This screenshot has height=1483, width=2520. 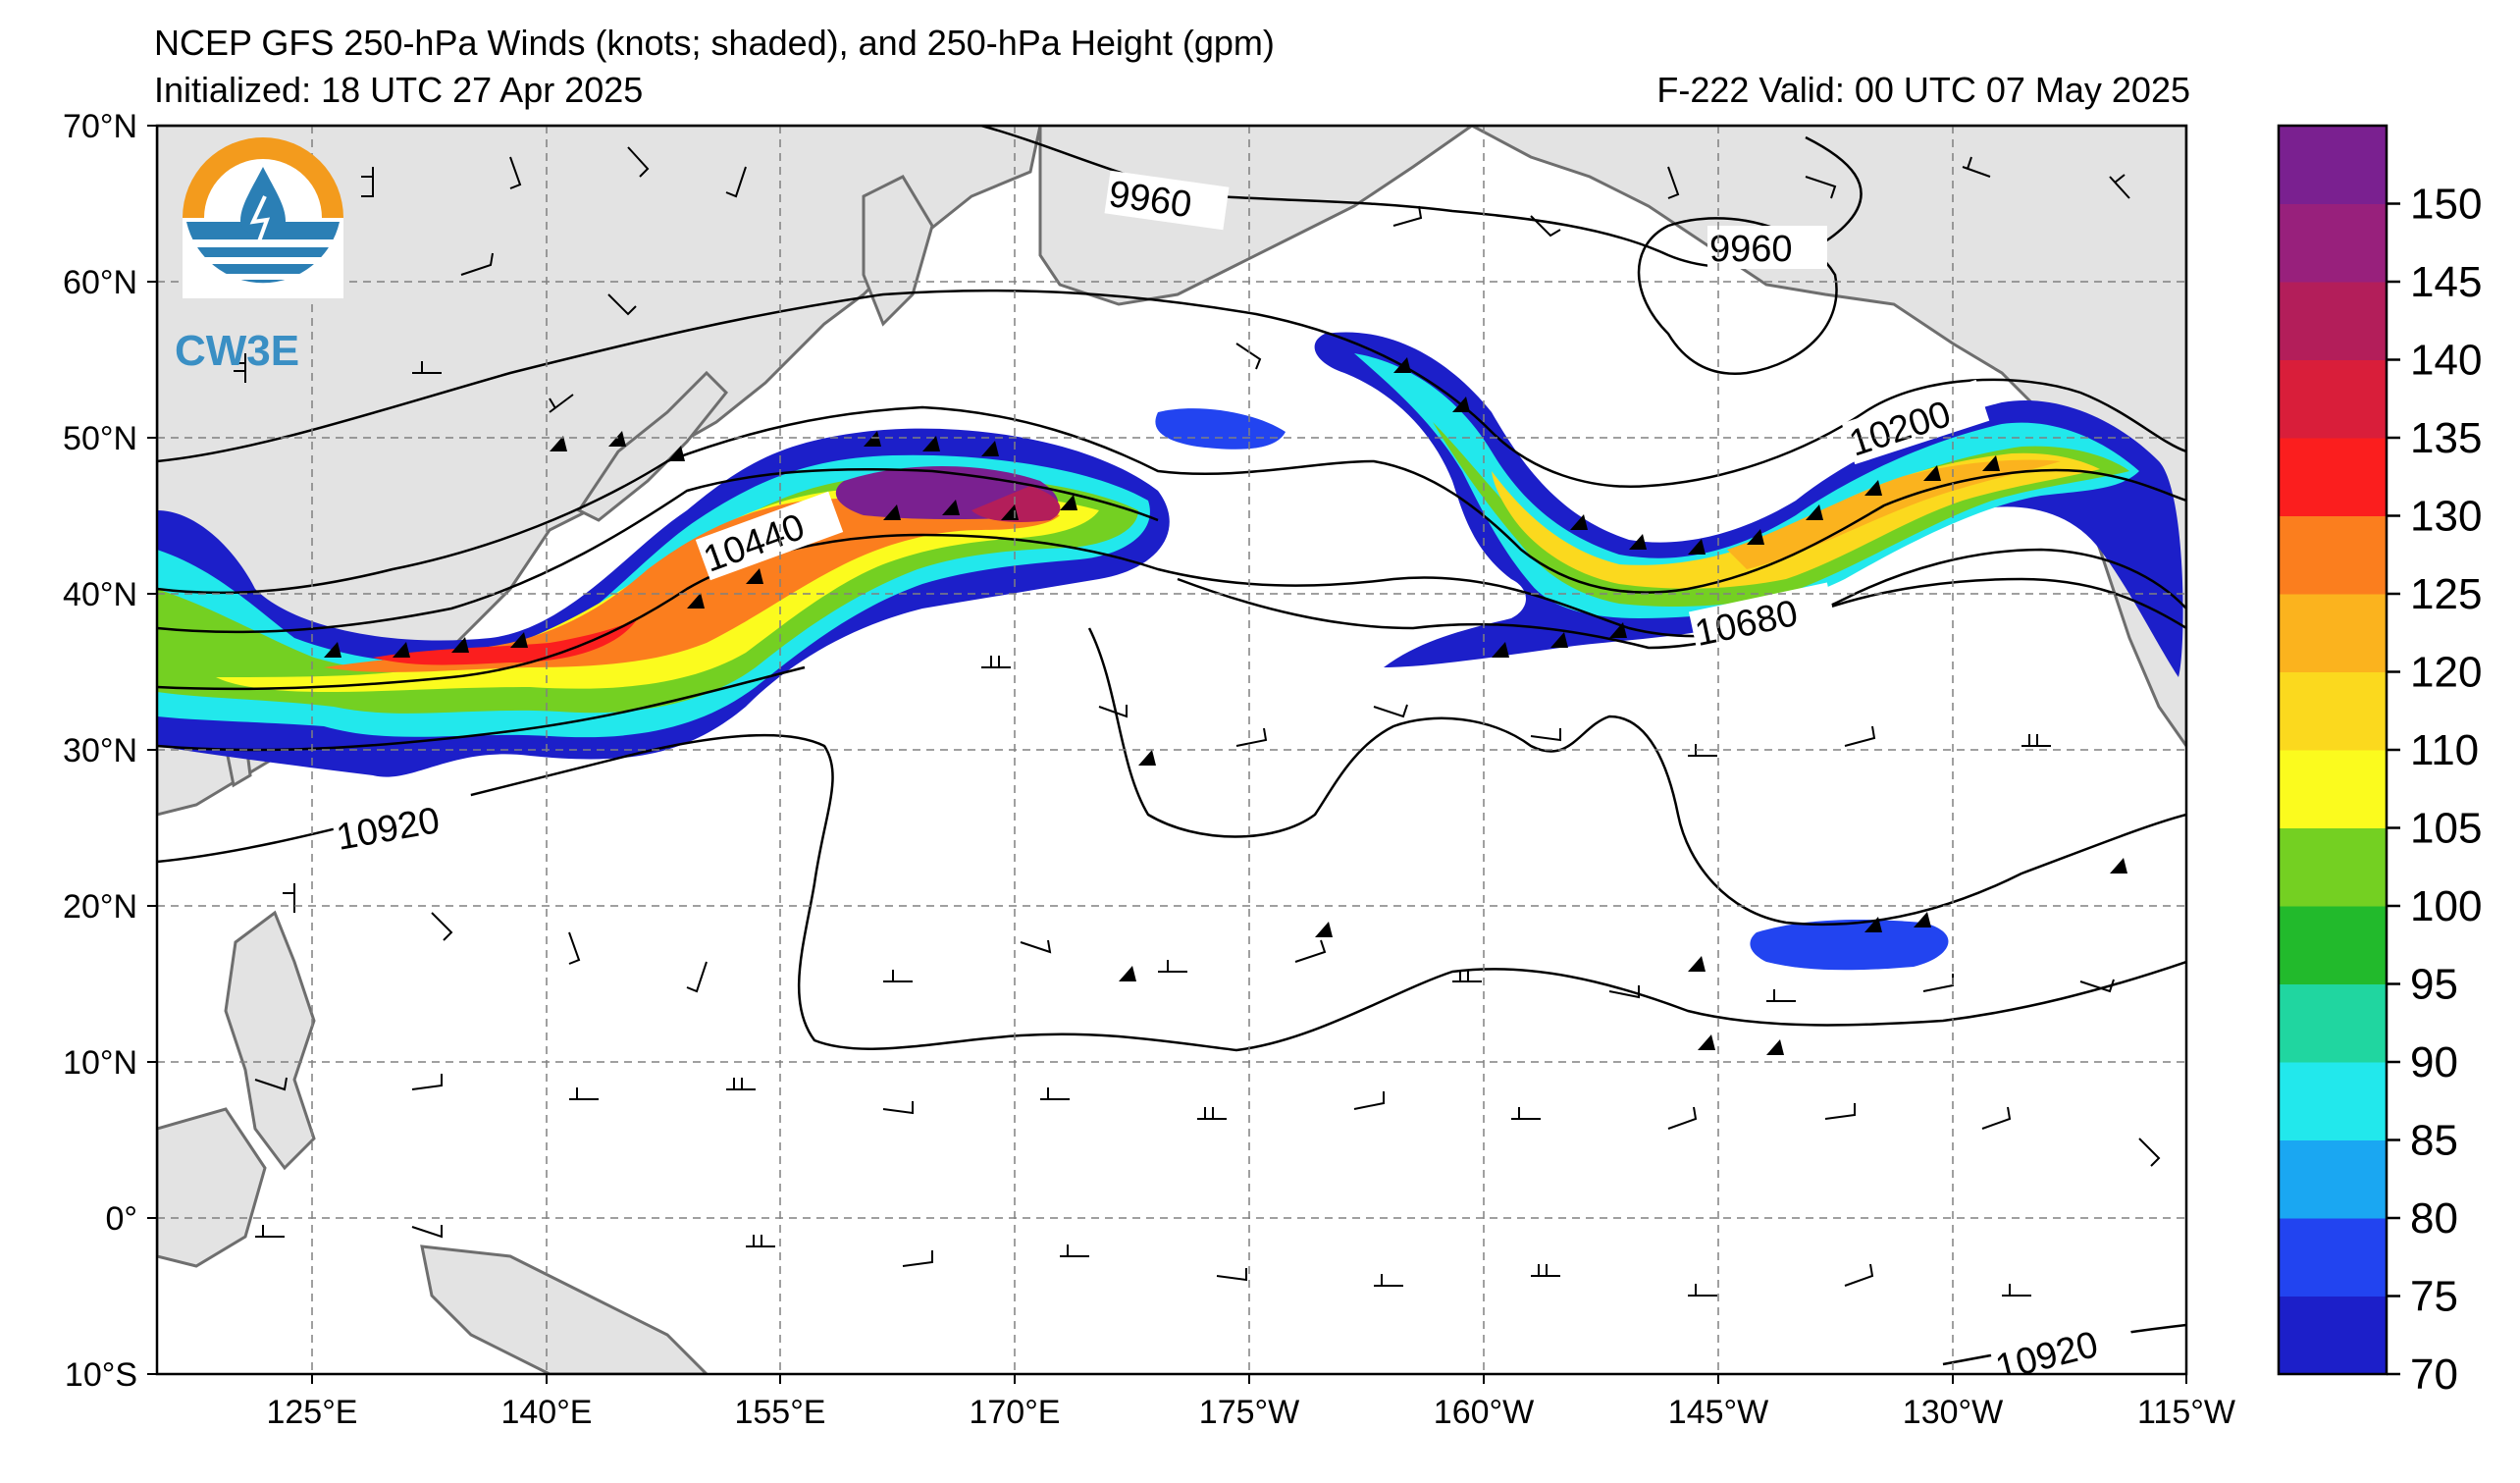 I want to click on initialized-time: Initialized: 18 UTC 27 Apr 2025, so click(x=399, y=90).